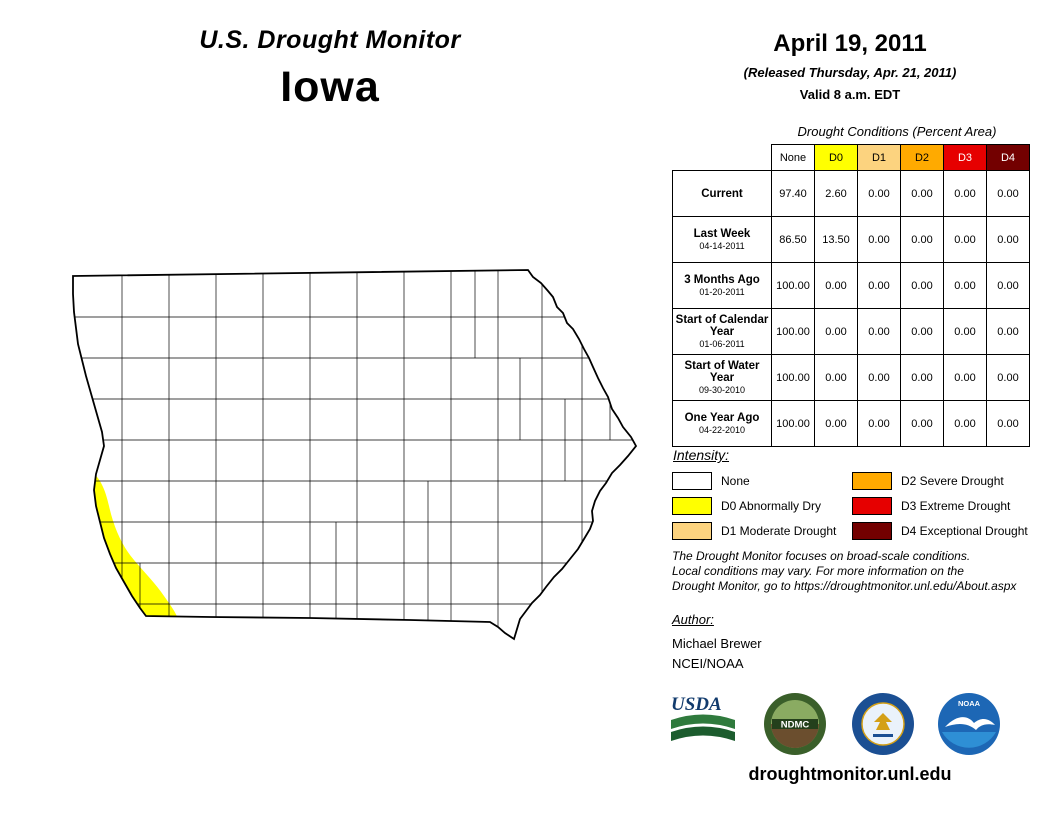  I want to click on svg-text: NOAA, so click(969, 703).